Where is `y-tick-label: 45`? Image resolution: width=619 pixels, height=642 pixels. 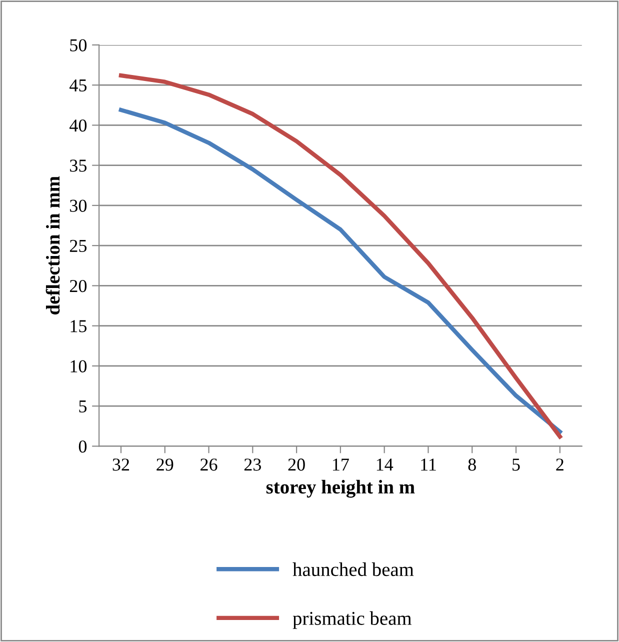 y-tick-label: 45 is located at coordinates (78, 85).